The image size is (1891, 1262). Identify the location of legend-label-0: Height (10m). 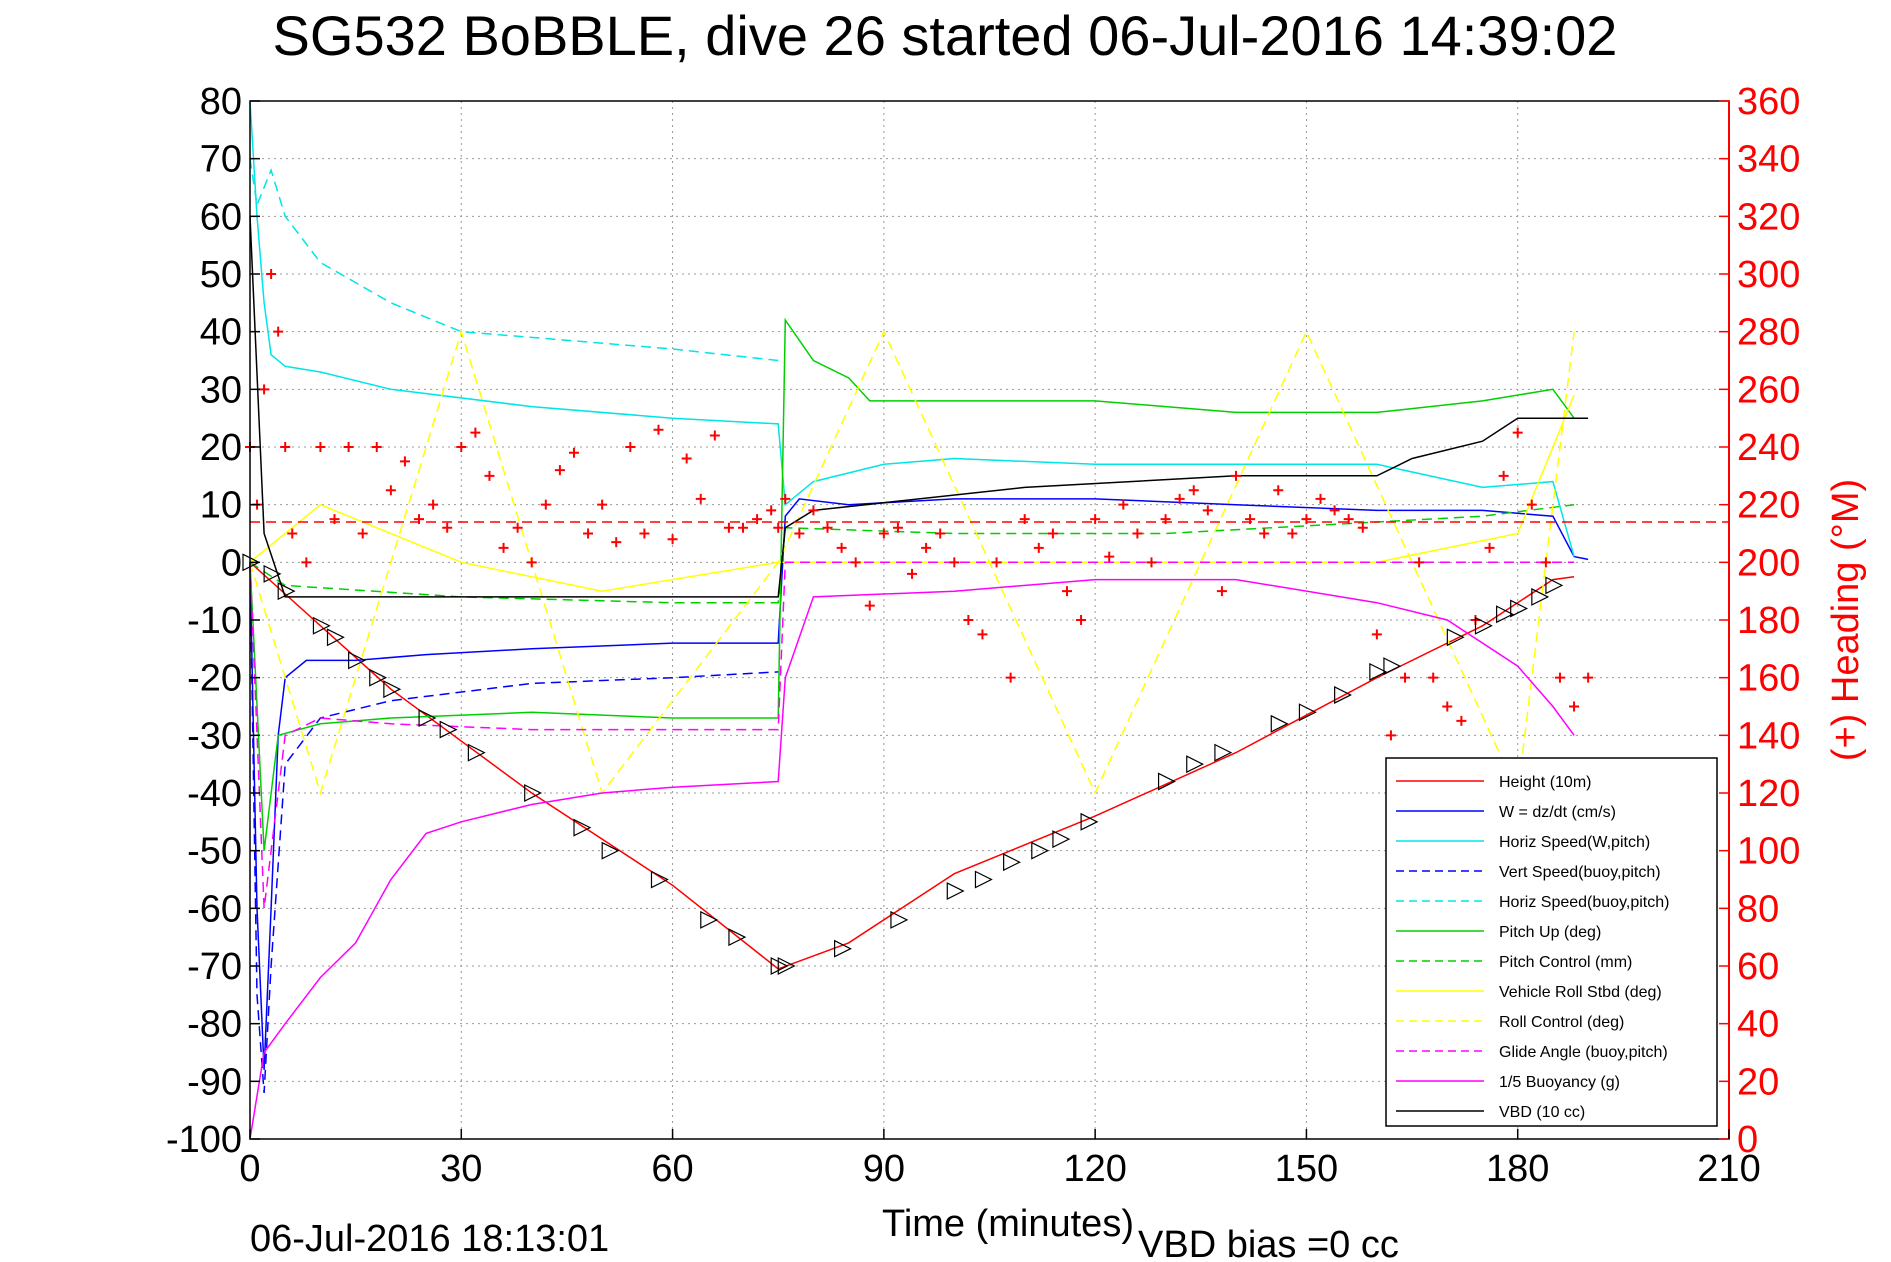
(1545, 782).